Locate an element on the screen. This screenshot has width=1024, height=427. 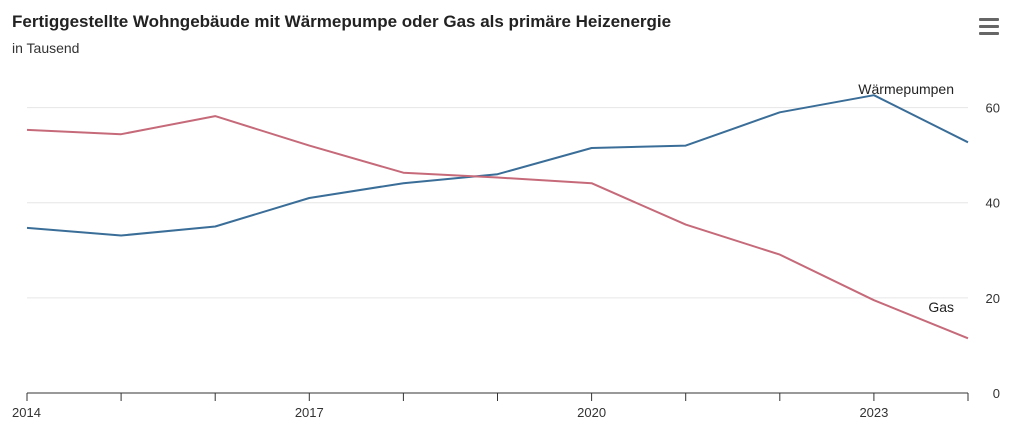
x-tick-label-2023: 2023 is located at coordinates (873, 412).